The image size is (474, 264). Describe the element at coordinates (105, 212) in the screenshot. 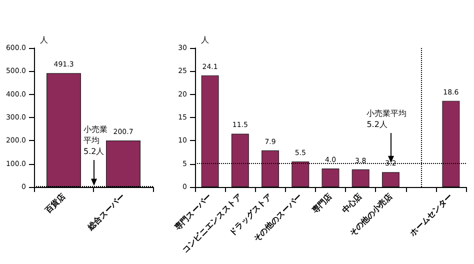

I see `x-tick-label: 総合スーパー` at that location.